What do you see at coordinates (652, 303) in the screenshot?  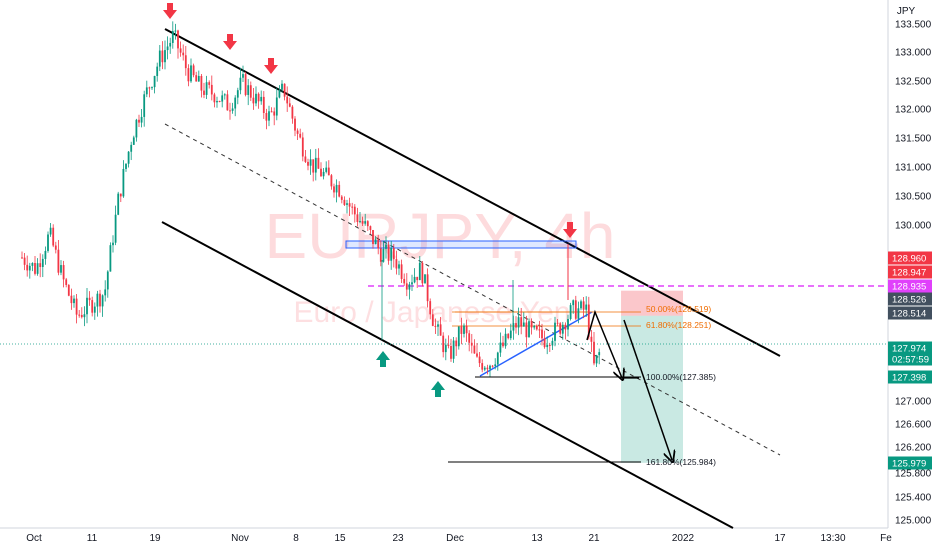 I see `stop-zone` at bounding box center [652, 303].